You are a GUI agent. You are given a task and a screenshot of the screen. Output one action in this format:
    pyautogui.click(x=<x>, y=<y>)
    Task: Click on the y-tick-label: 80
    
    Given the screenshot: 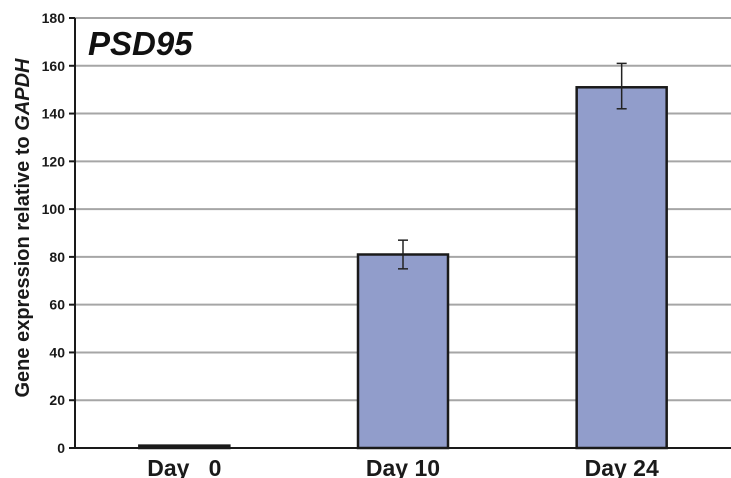 What is the action you would take?
    pyautogui.click(x=57, y=257)
    